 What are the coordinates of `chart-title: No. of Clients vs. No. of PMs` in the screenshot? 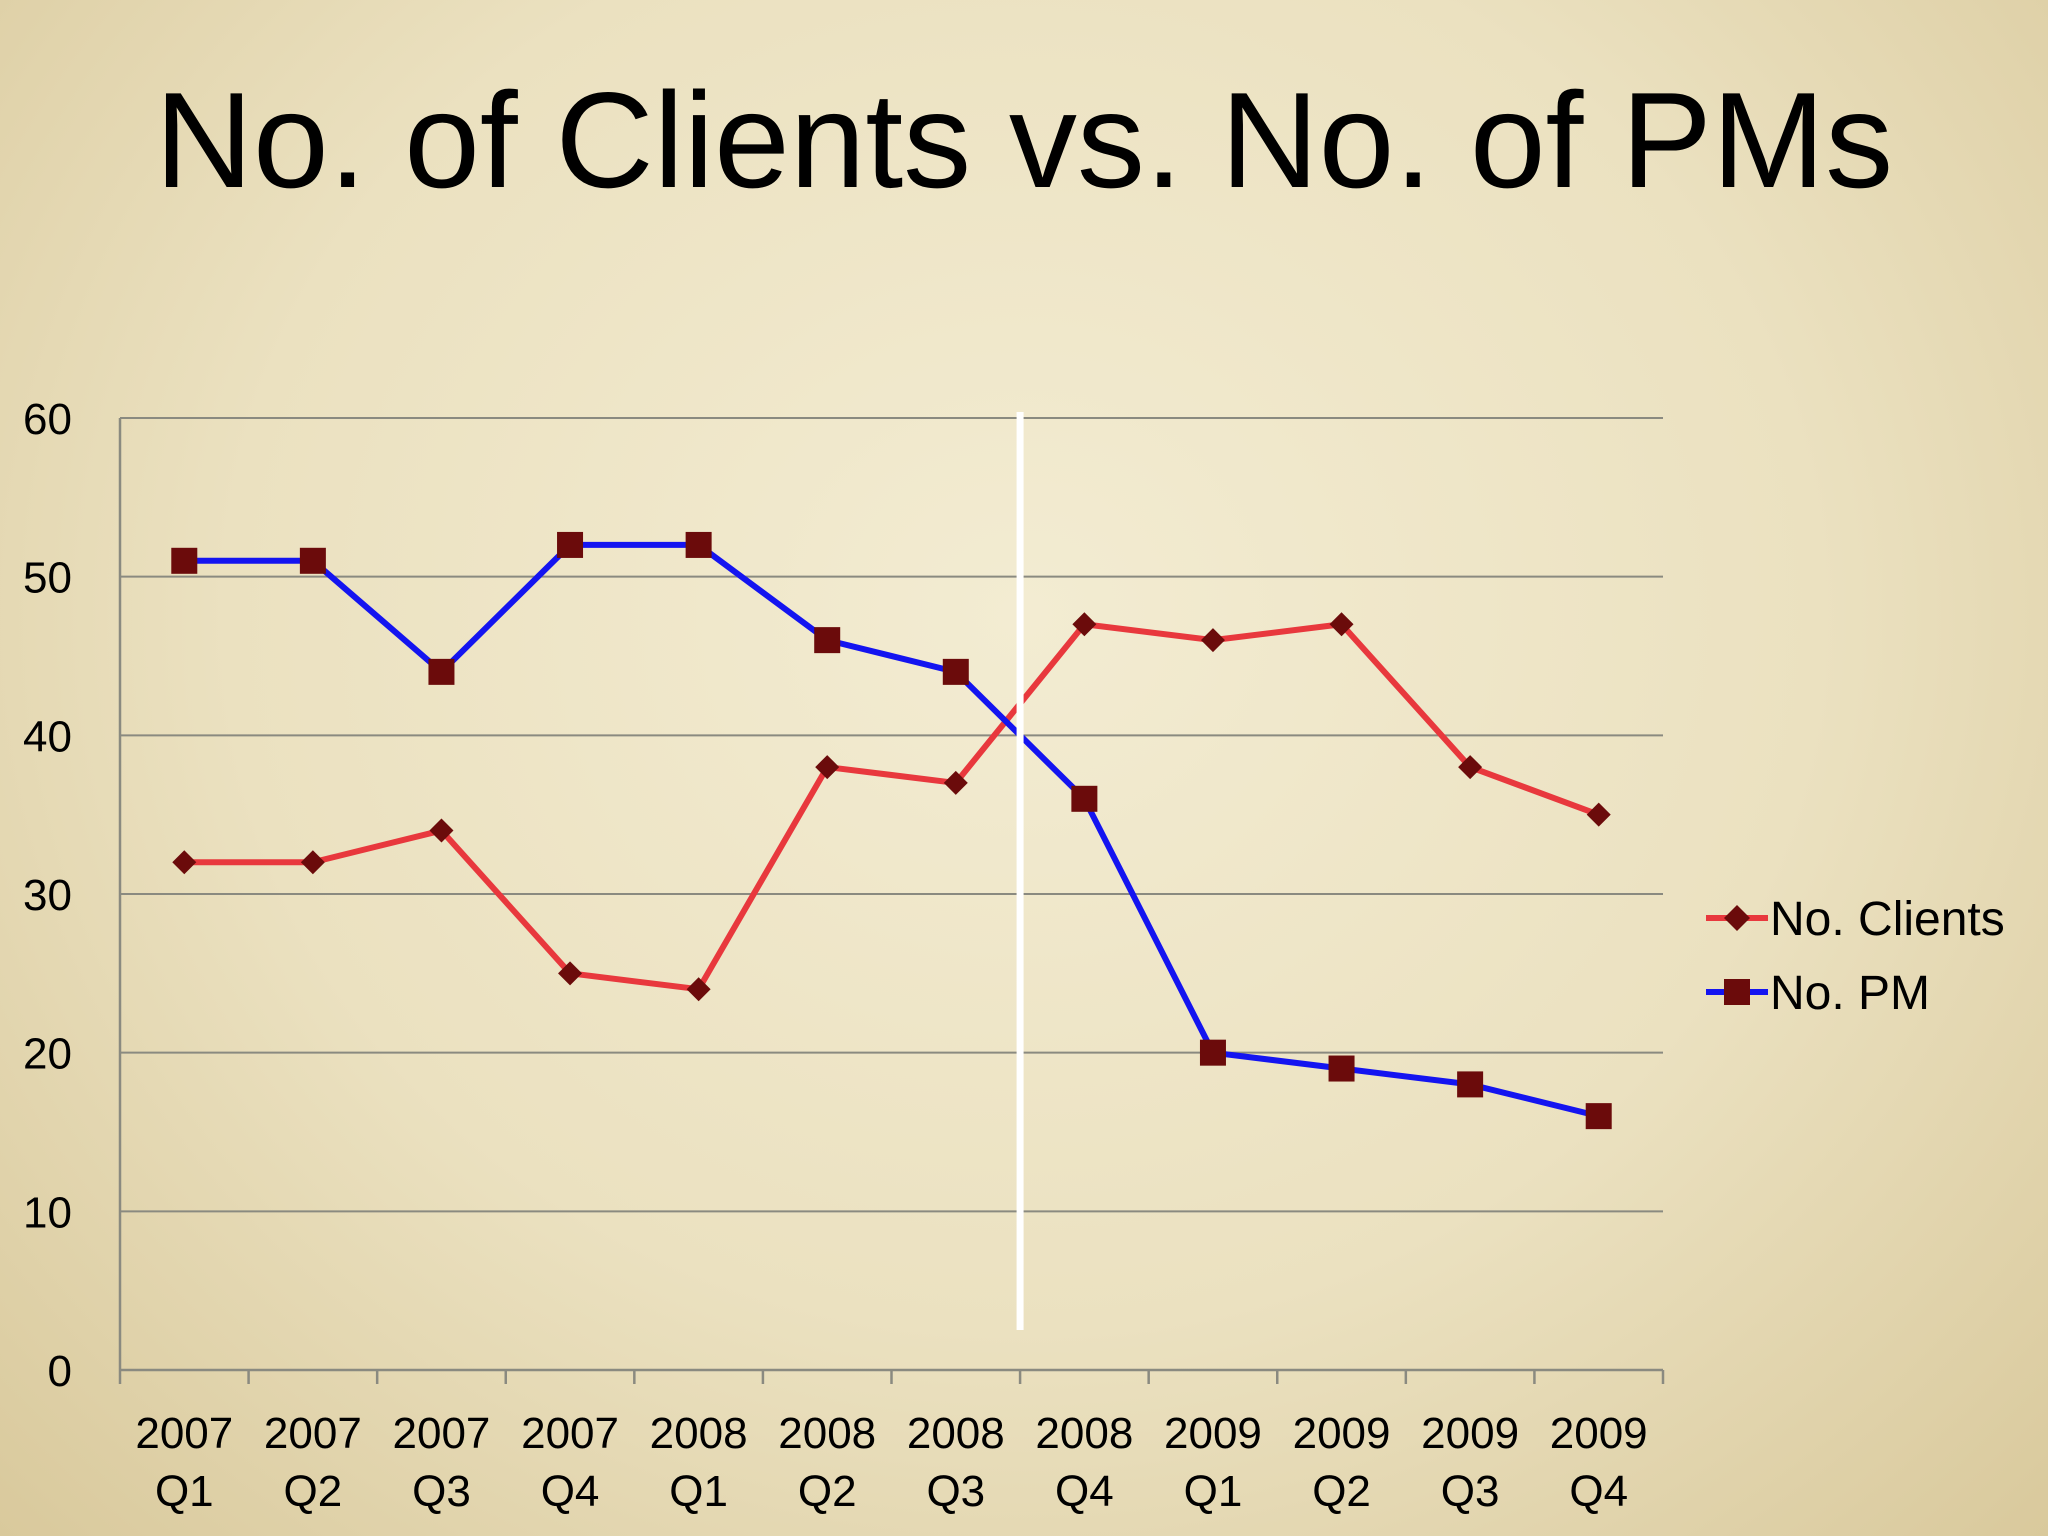 It's located at (1024, 140).